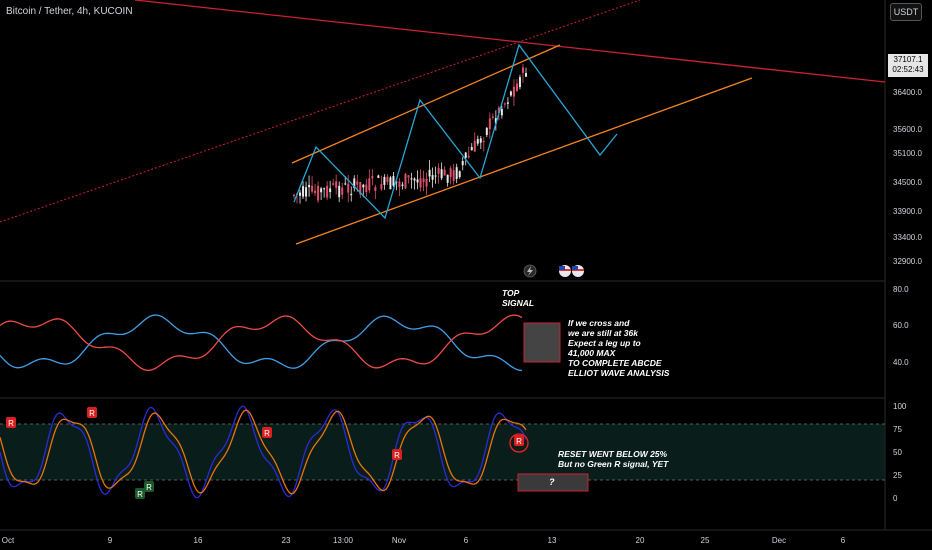  Describe the element at coordinates (198, 540) in the screenshot. I see `time-tick-label: 16` at that location.